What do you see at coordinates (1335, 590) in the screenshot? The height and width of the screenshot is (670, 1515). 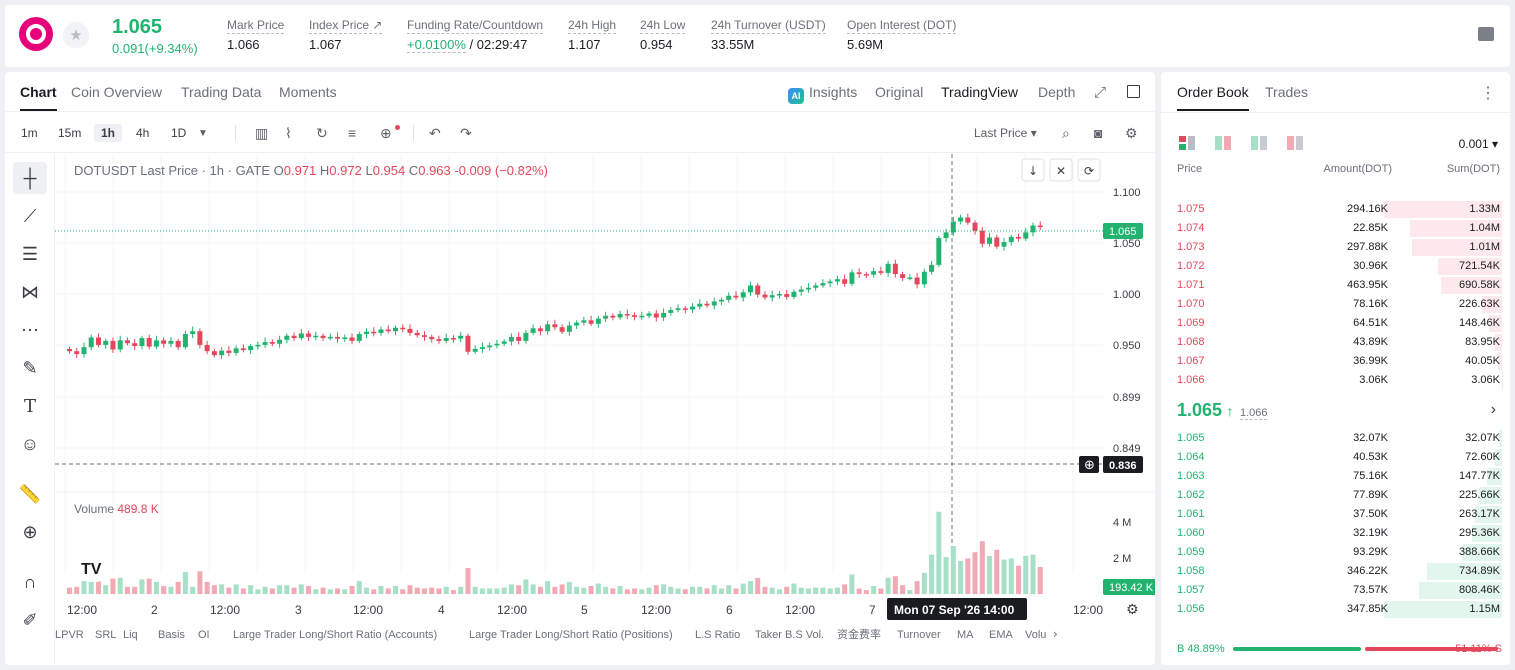 I see `bid-row: 1.057 73.57K 808.46K` at bounding box center [1335, 590].